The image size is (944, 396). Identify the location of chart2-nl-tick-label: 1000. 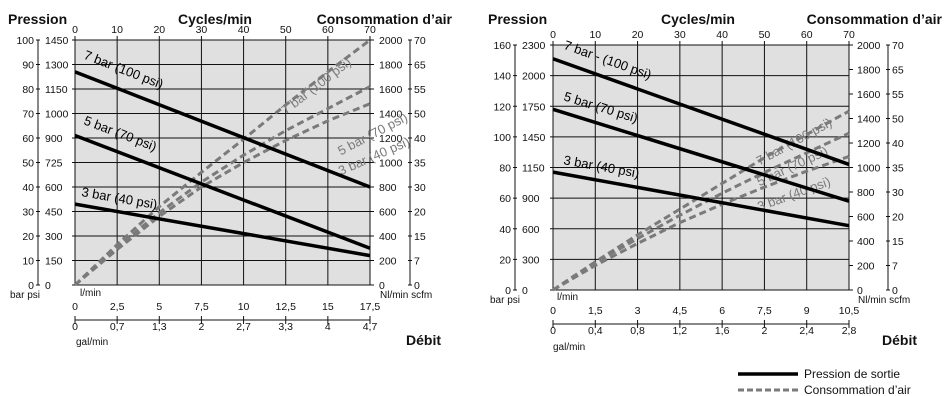
(869, 169).